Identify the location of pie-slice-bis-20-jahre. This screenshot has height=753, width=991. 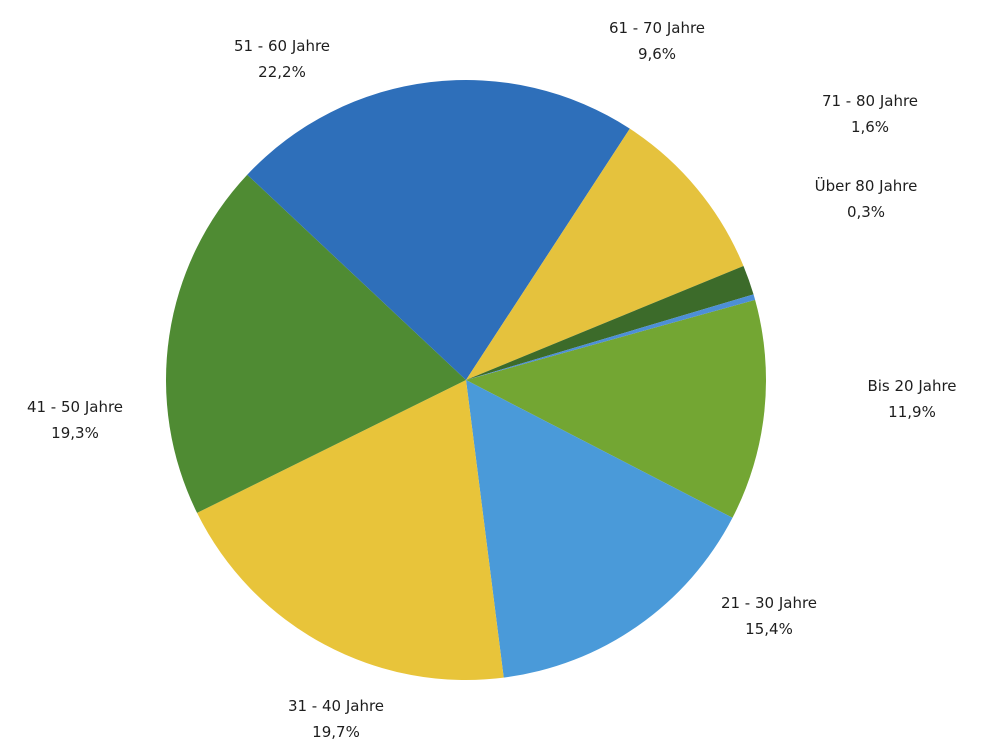
(616, 408).